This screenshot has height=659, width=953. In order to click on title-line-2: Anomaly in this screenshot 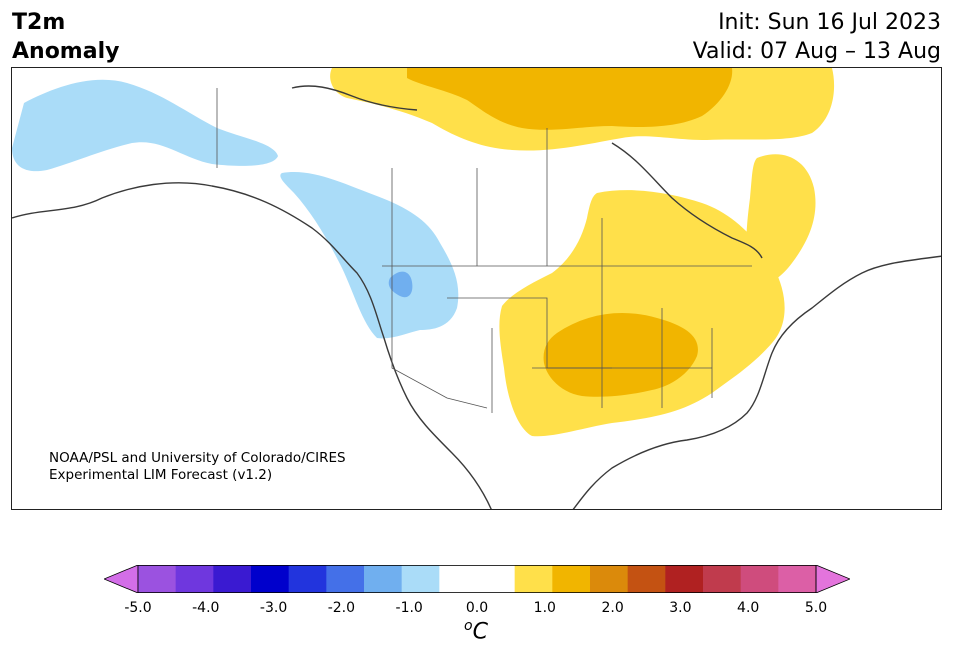, I will do `click(66, 51)`.